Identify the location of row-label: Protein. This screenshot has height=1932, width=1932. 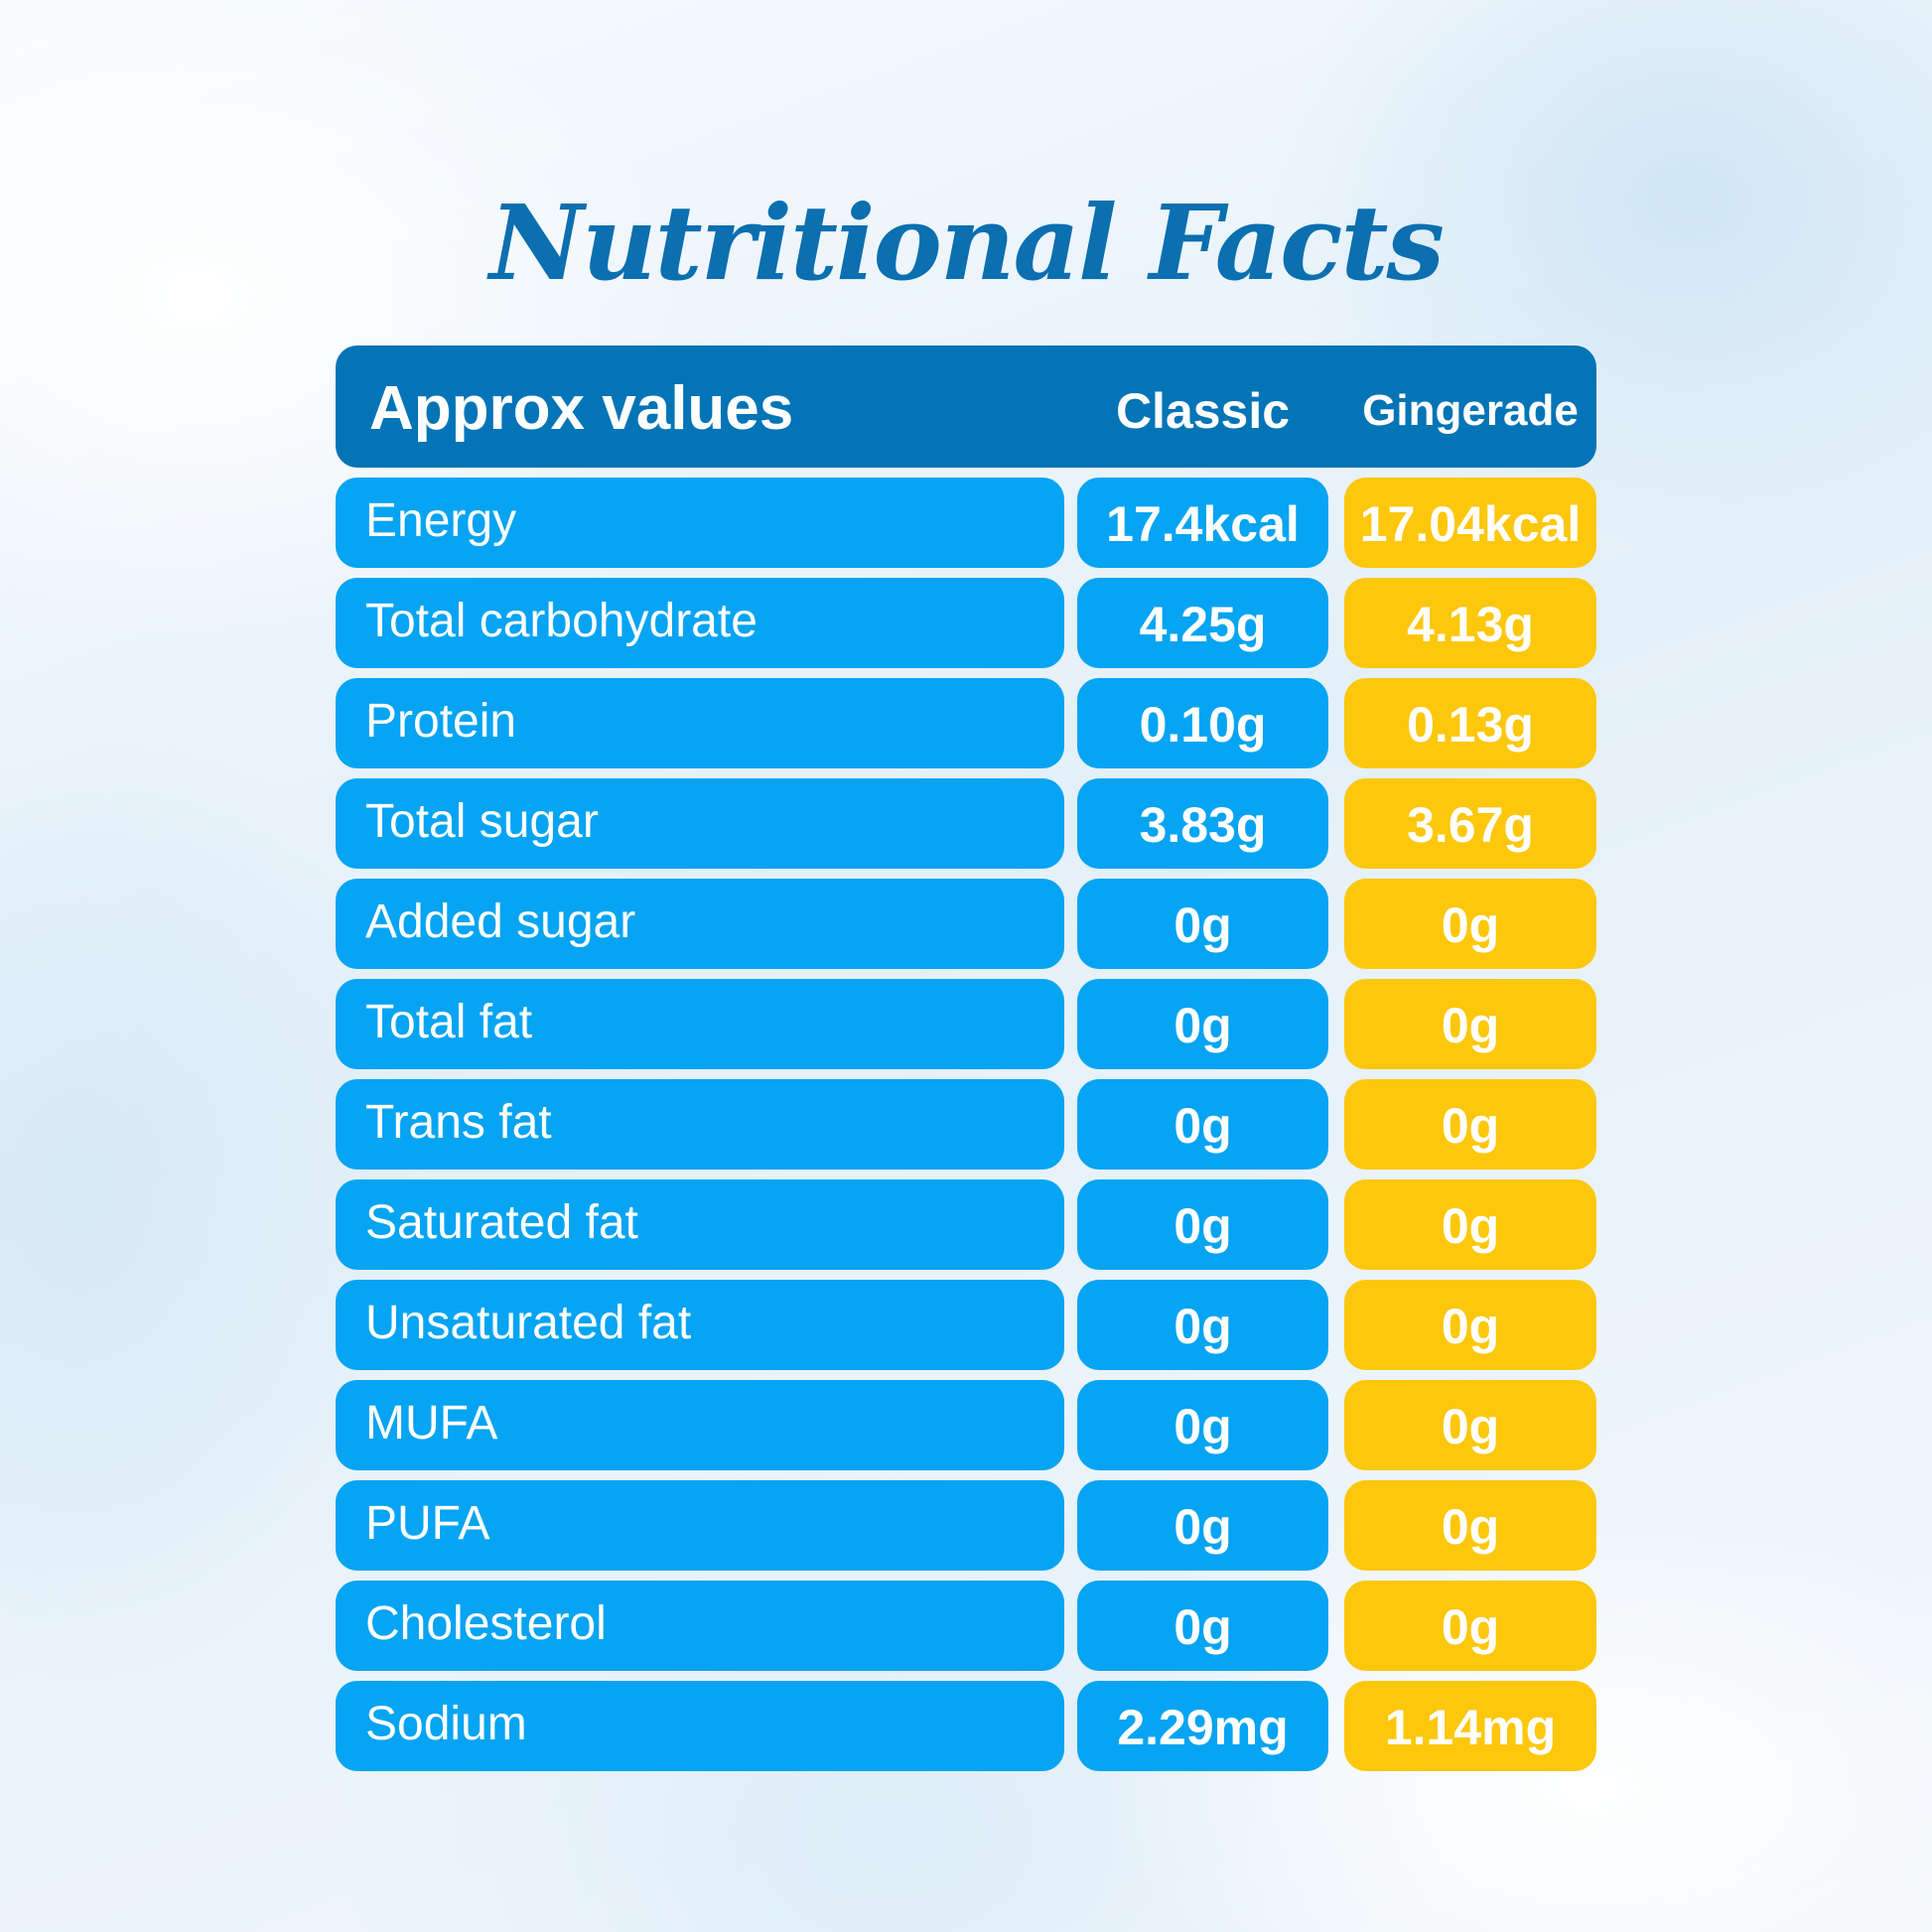
(700, 723).